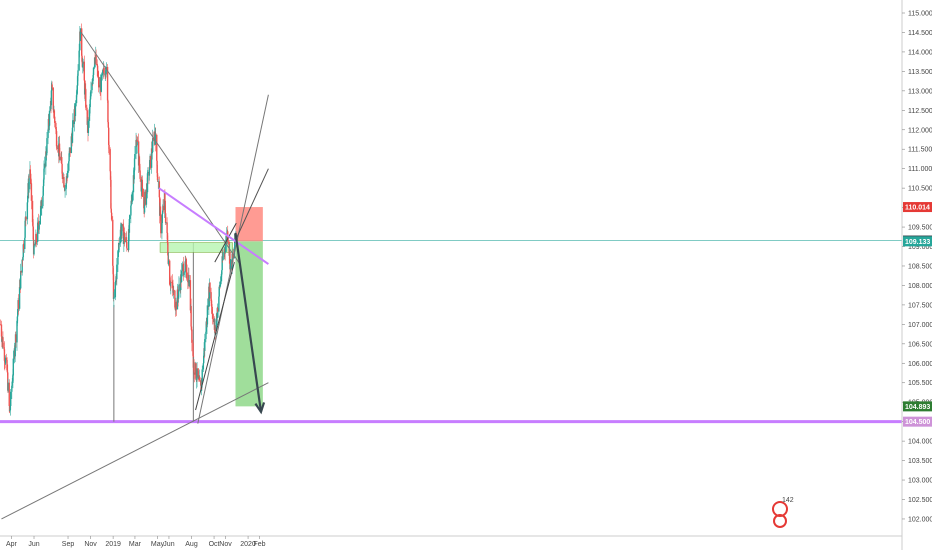  I want to click on y-tick-label: 109.500, so click(920, 228).